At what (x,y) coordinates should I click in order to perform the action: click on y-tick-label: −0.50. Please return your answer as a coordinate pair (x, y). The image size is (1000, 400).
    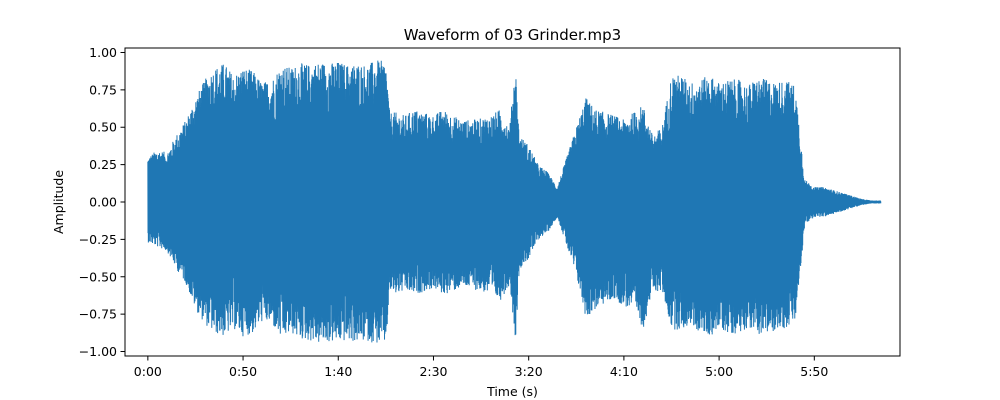
    Looking at the image, I should click on (98, 276).